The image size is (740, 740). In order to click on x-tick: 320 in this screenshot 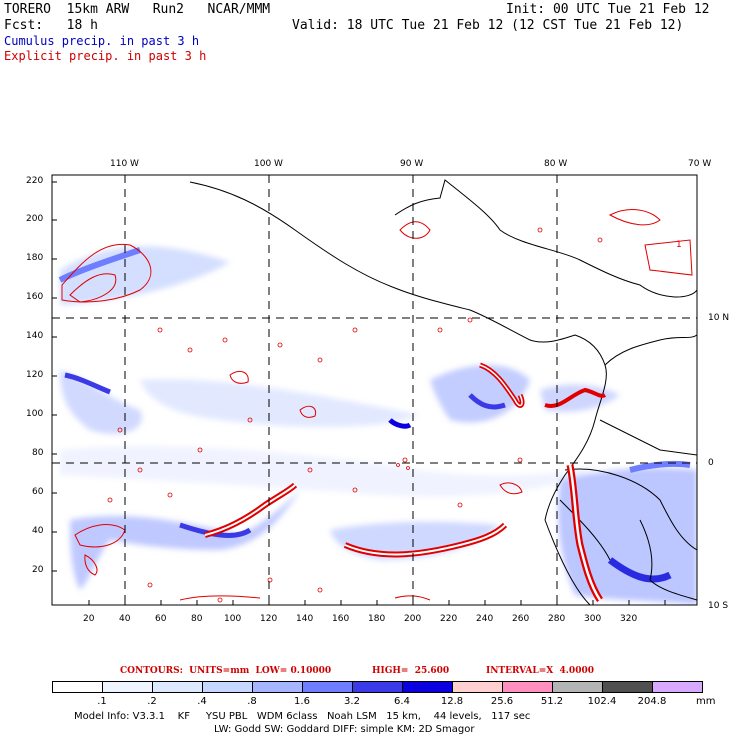, I will do `click(629, 619)`.